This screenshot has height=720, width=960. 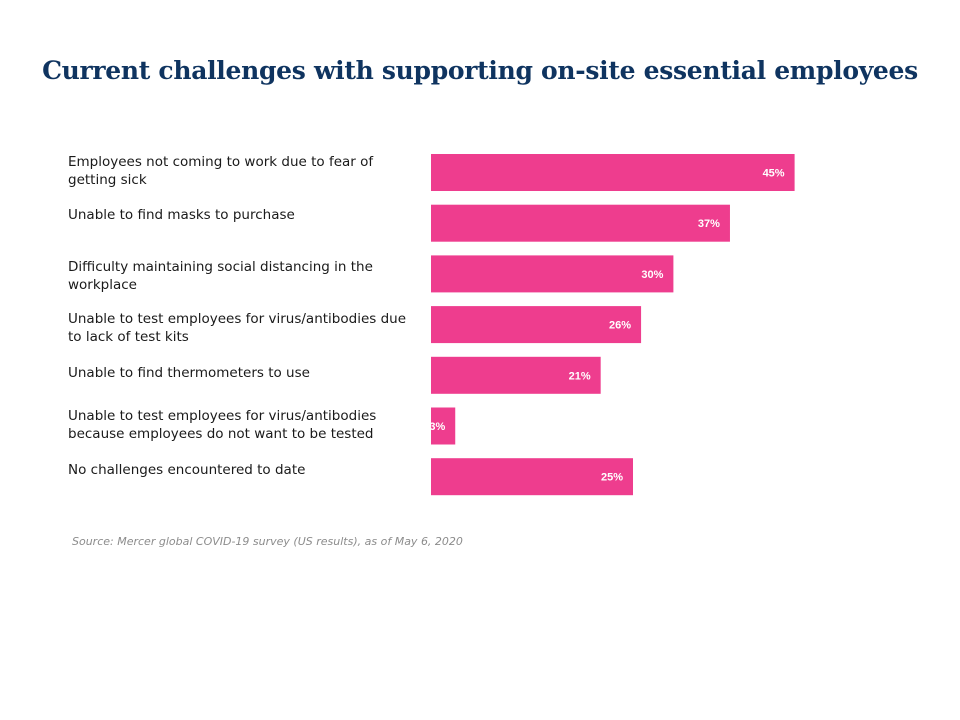 What do you see at coordinates (187, 470) in the screenshot?
I see `category-label: No challenges encountered to date` at bounding box center [187, 470].